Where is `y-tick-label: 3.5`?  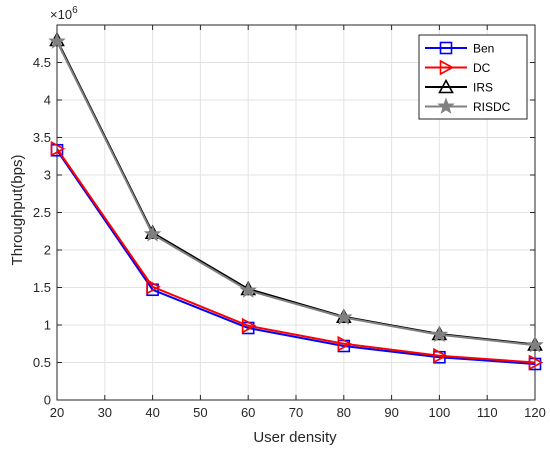
y-tick-label: 3.5 is located at coordinates (42, 137).